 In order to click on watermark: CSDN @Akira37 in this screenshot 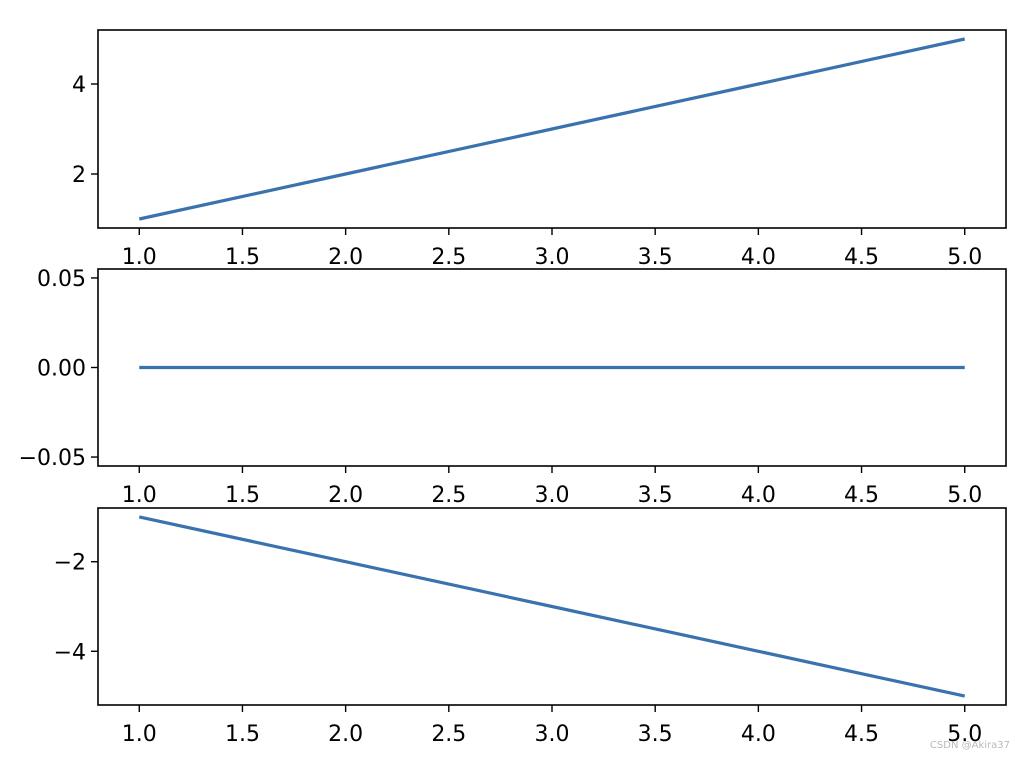, I will do `click(969, 745)`.